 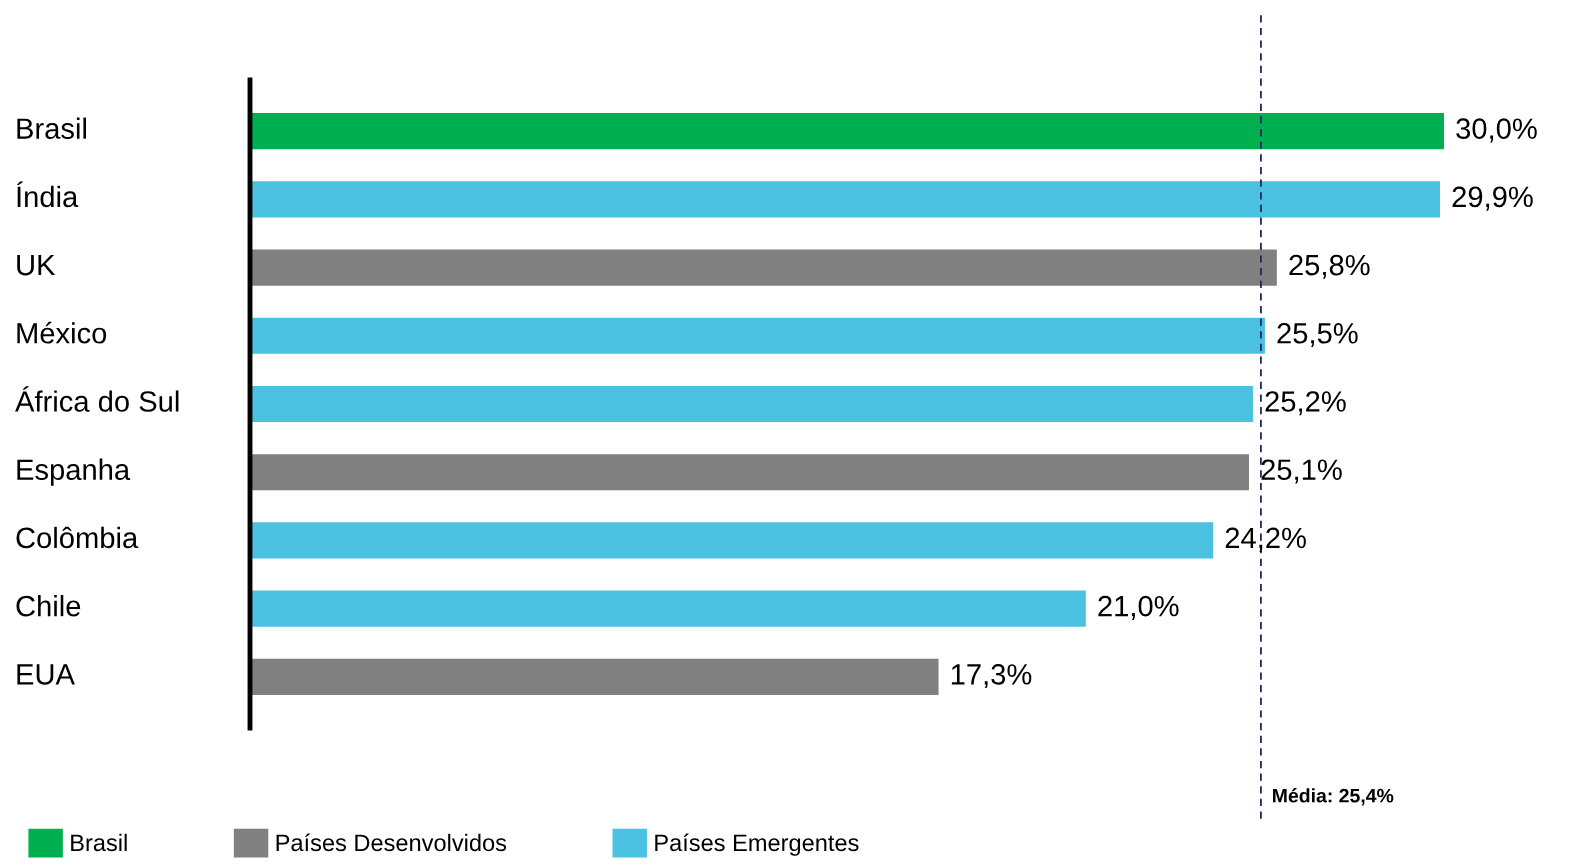 What do you see at coordinates (62, 332) in the screenshot?
I see `y-tick-label: México` at bounding box center [62, 332].